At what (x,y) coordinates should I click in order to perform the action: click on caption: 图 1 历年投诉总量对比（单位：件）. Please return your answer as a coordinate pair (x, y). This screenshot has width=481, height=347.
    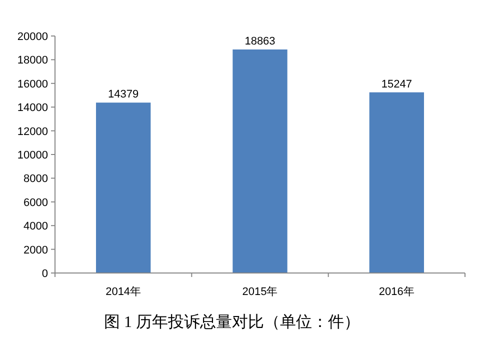
    Looking at the image, I should click on (232, 322).